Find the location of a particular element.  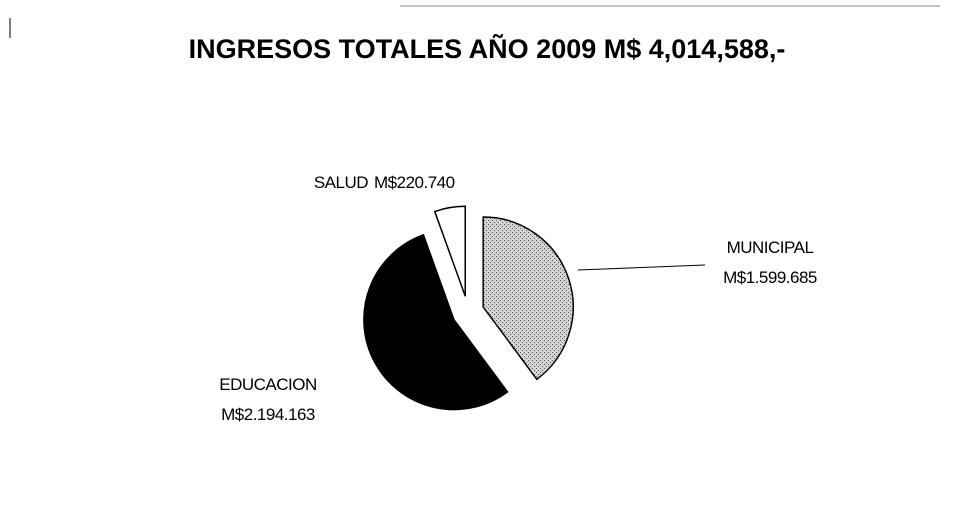

slice-value-label: M$220.740 is located at coordinates (414, 182).